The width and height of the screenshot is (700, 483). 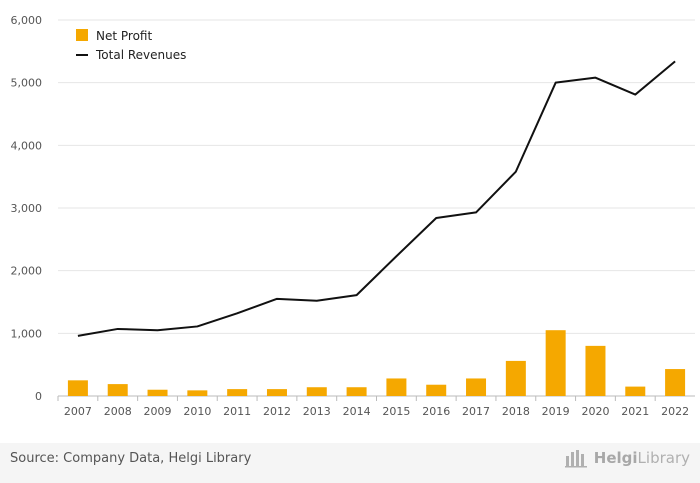 I want to click on x-tick-label: 2012, so click(x=277, y=411).